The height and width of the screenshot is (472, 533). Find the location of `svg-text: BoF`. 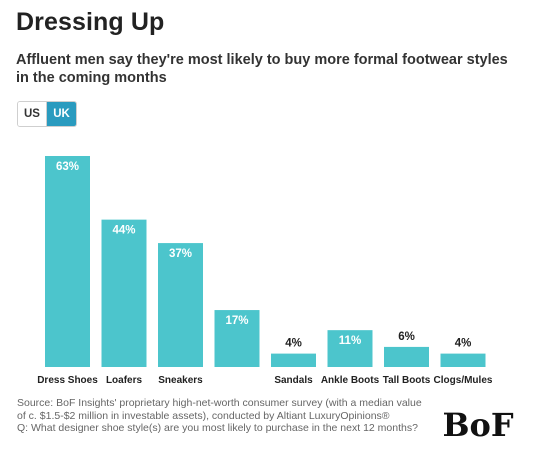

svg-text: BoF is located at coordinates (477, 424).